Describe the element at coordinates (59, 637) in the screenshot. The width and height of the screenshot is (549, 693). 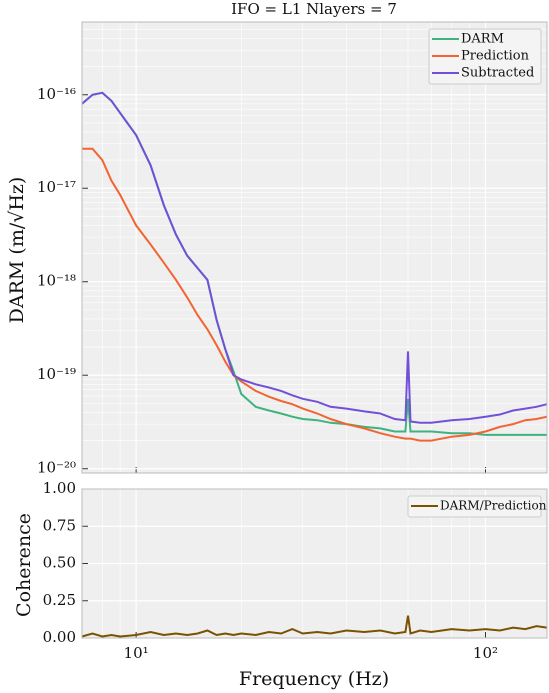
I see `y-tick-label: 0.00` at that location.